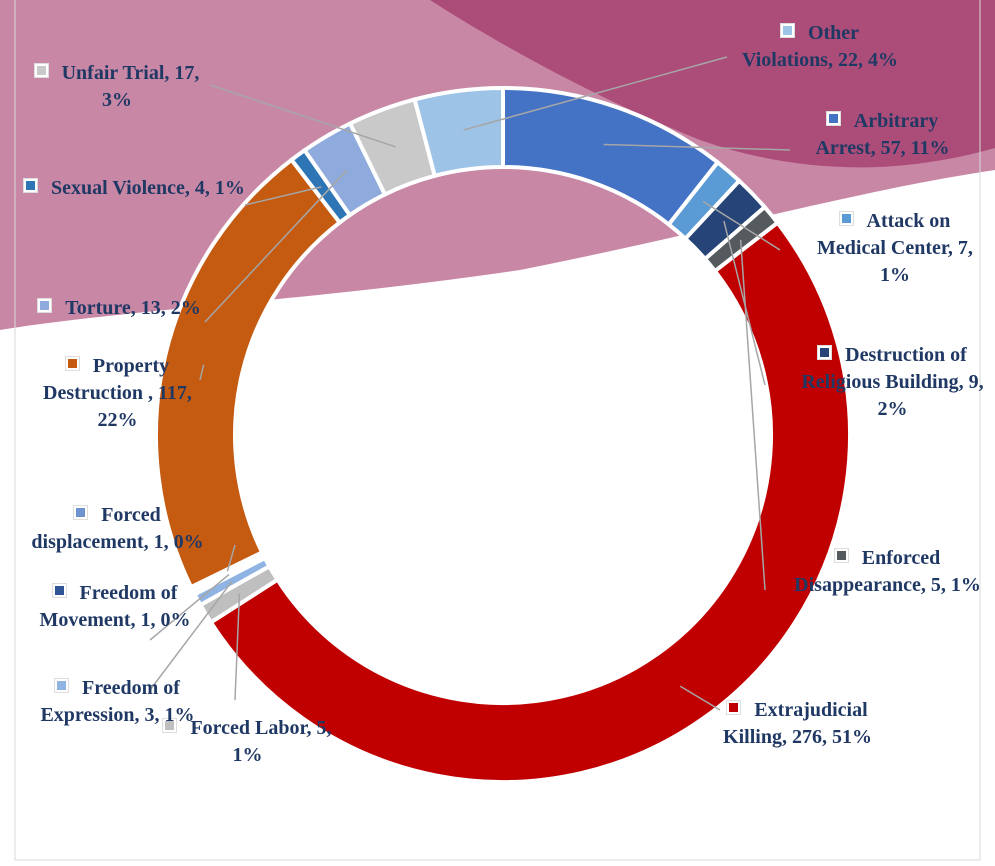  I want to click on label-text: Enforced Disappearance, 5, 1%, so click(887, 571).